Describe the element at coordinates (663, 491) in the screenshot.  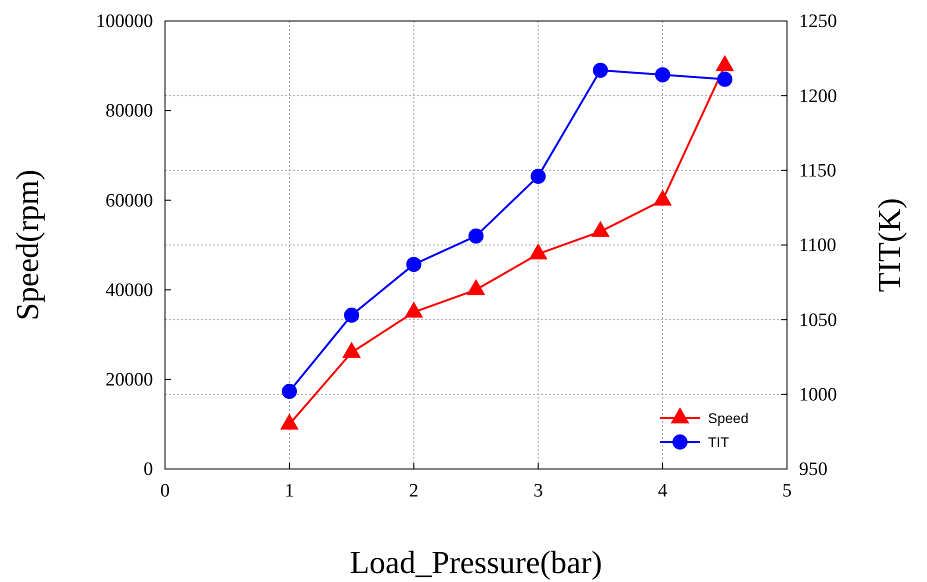
I see `x-tick-label: 4` at that location.